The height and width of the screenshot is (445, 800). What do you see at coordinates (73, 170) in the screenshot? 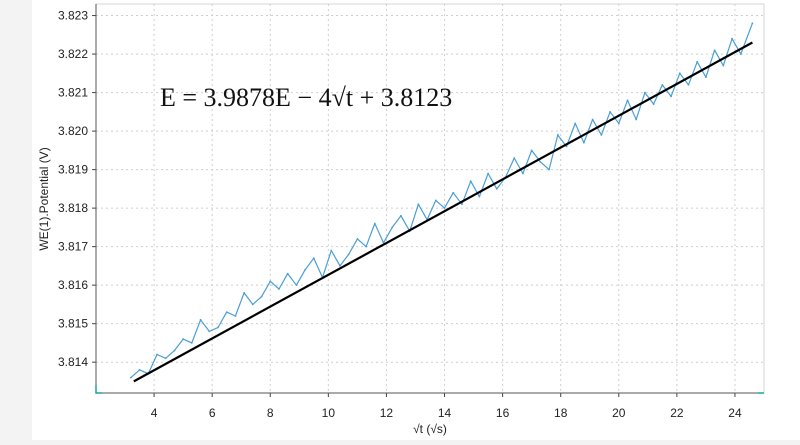
I see `y-tick-label: 3.819` at bounding box center [73, 170].